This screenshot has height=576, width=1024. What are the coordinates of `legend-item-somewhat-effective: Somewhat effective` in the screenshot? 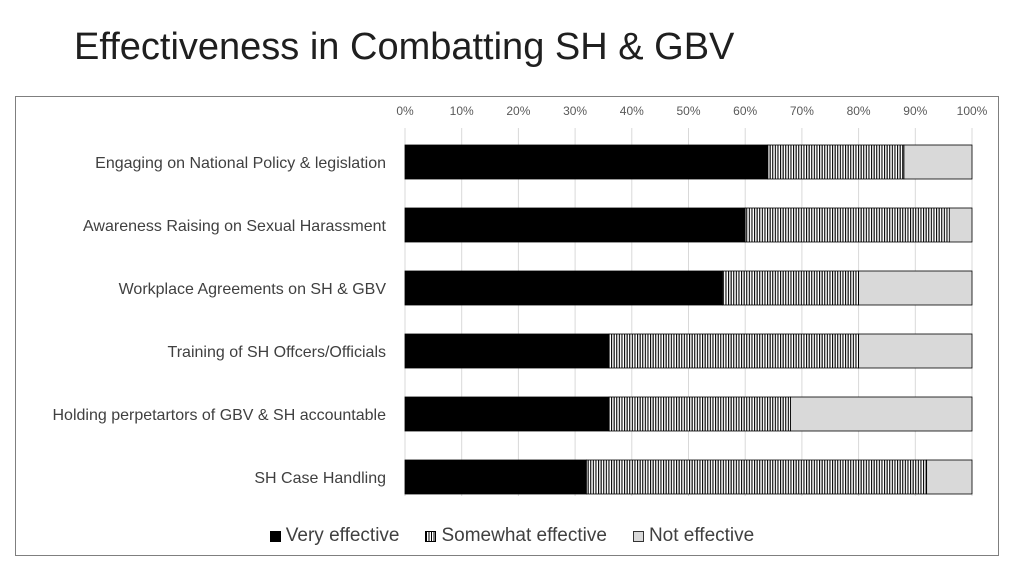 It's located at (516, 536).